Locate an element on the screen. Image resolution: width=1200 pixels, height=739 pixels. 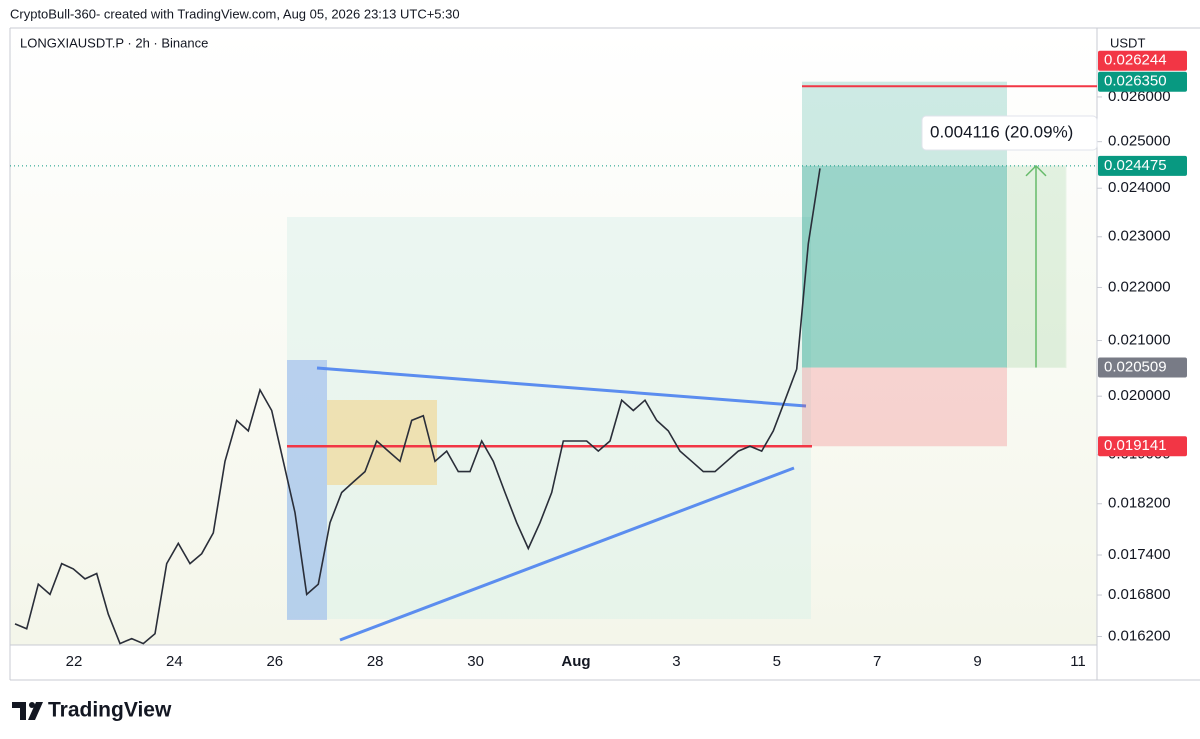
y-tick-label: 0.024000 is located at coordinates (1139, 187).